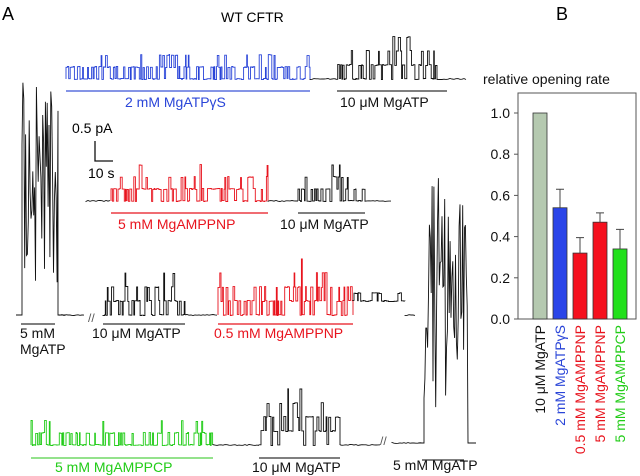  I want to click on trace-baseline-row4-c, so click(407, 442).